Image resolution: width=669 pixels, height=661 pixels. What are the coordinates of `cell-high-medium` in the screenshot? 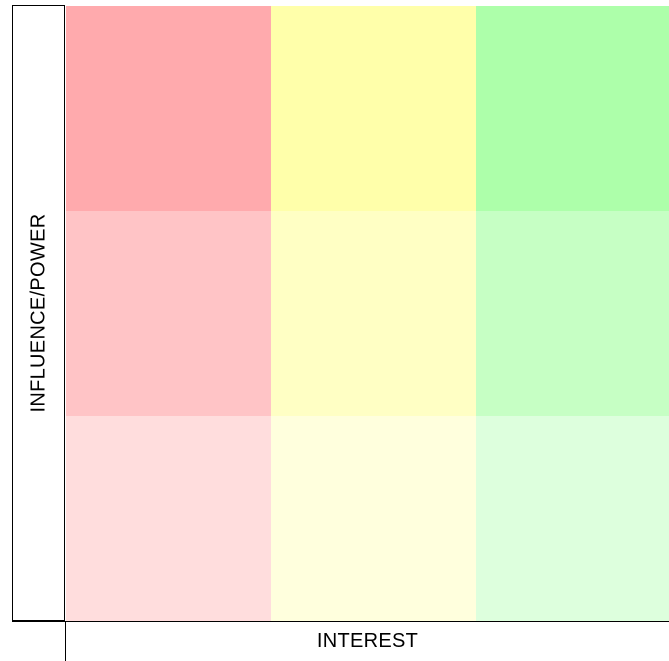 It's located at (373, 108).